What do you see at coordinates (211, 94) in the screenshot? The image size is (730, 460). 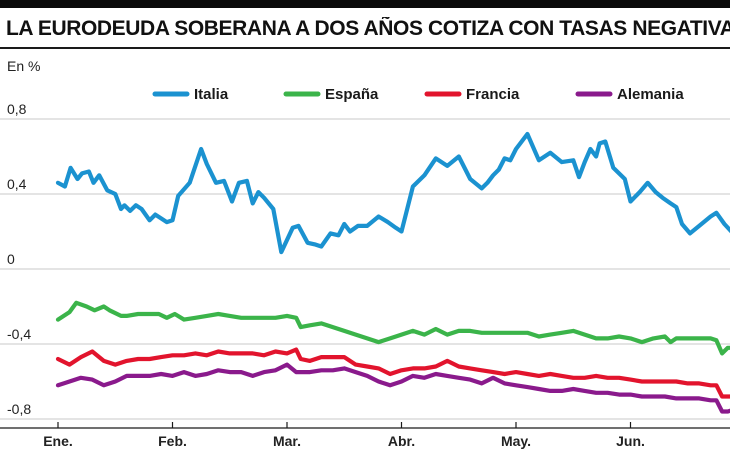 I see `legend-label: Italia` at bounding box center [211, 94].